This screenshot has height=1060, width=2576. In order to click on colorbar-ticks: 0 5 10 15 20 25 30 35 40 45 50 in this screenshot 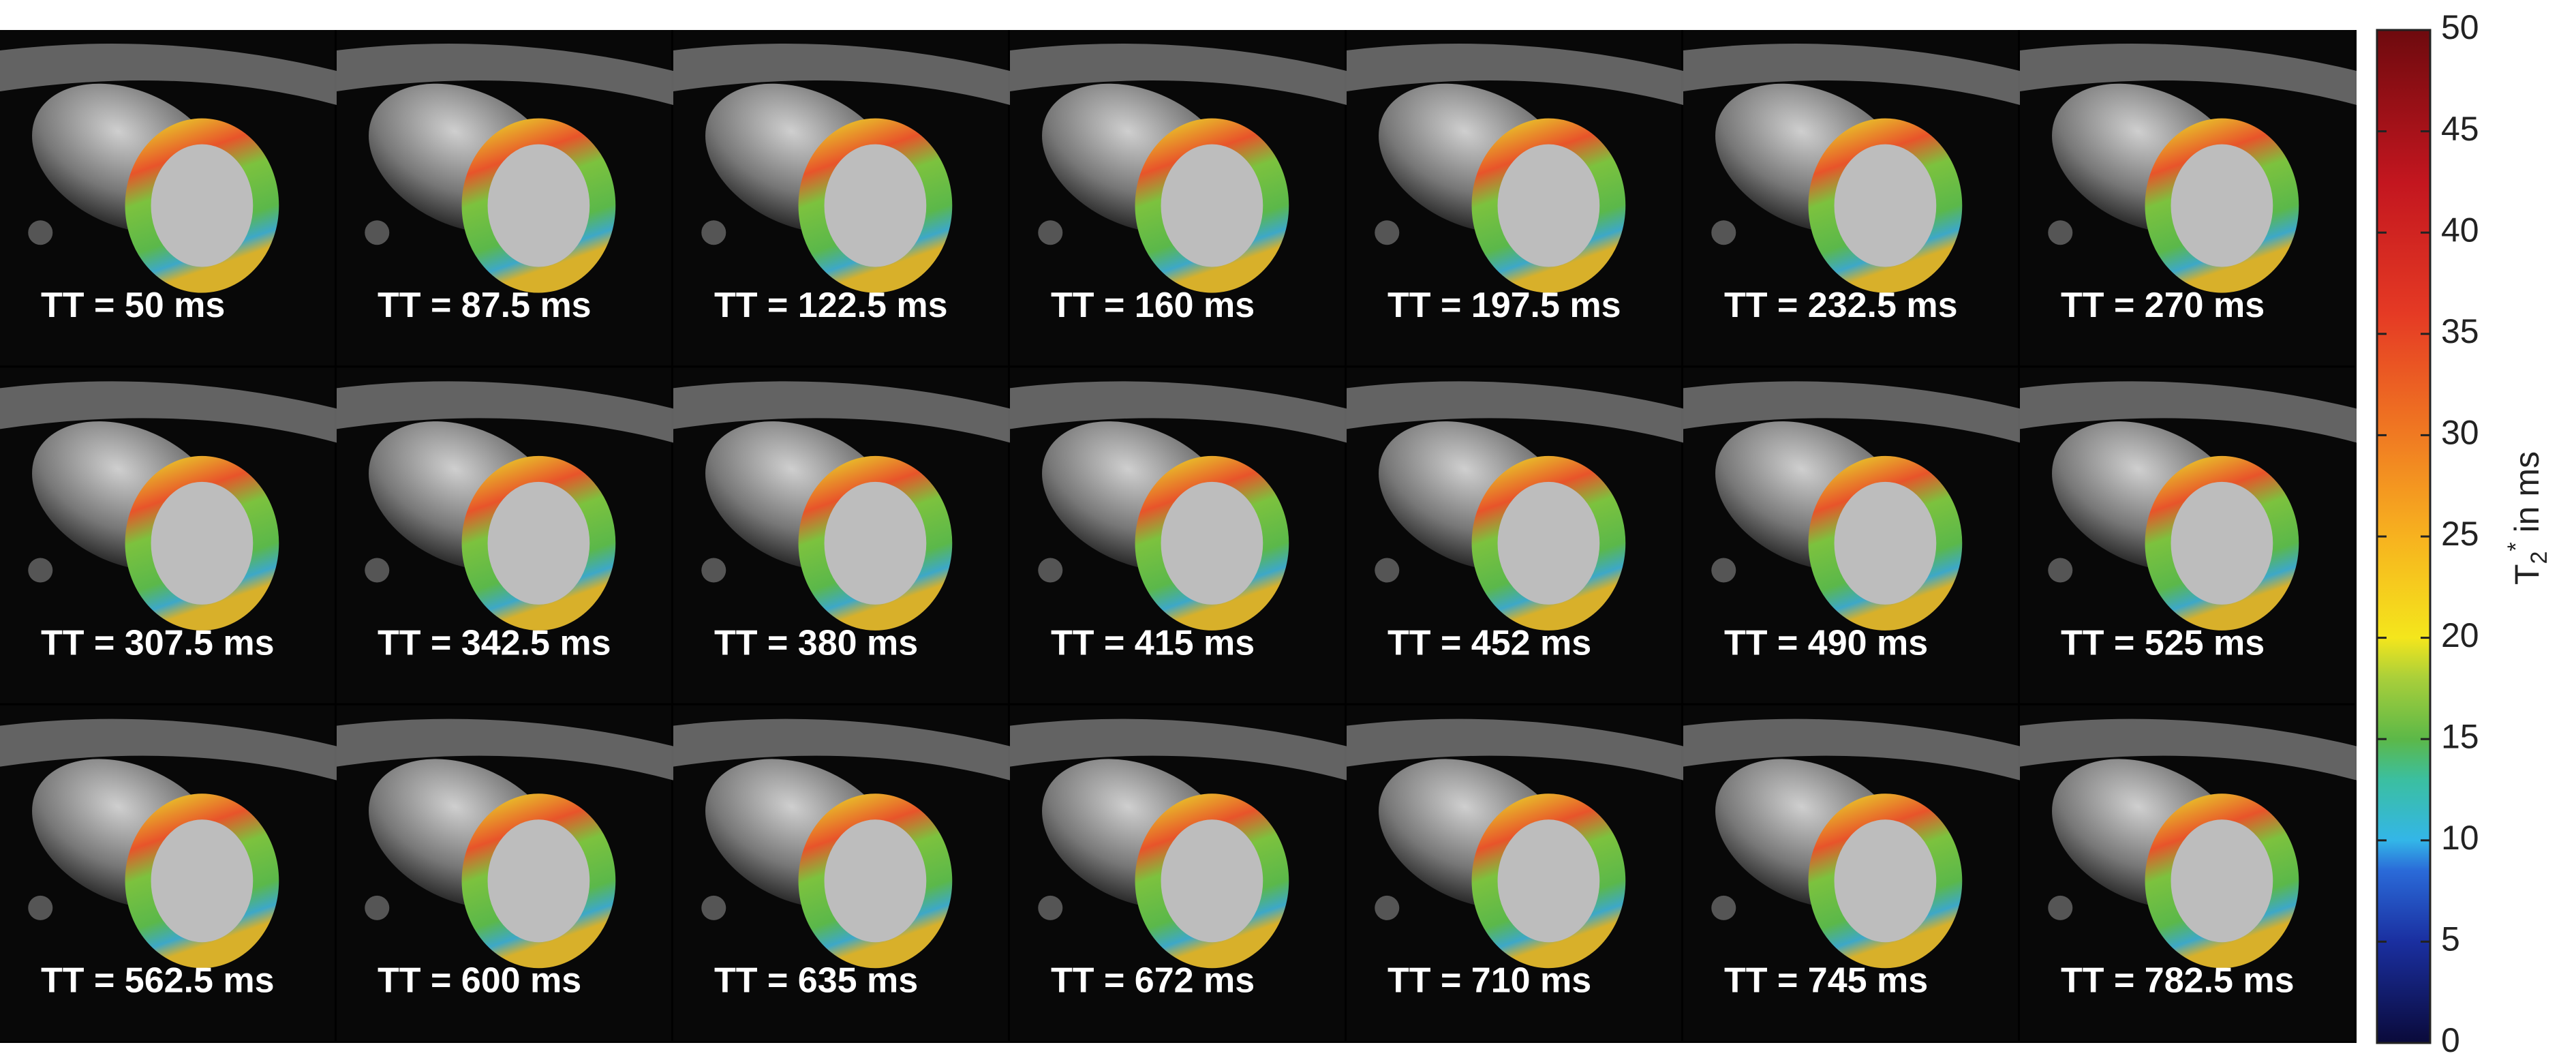, I will do `click(2428, 533)`.